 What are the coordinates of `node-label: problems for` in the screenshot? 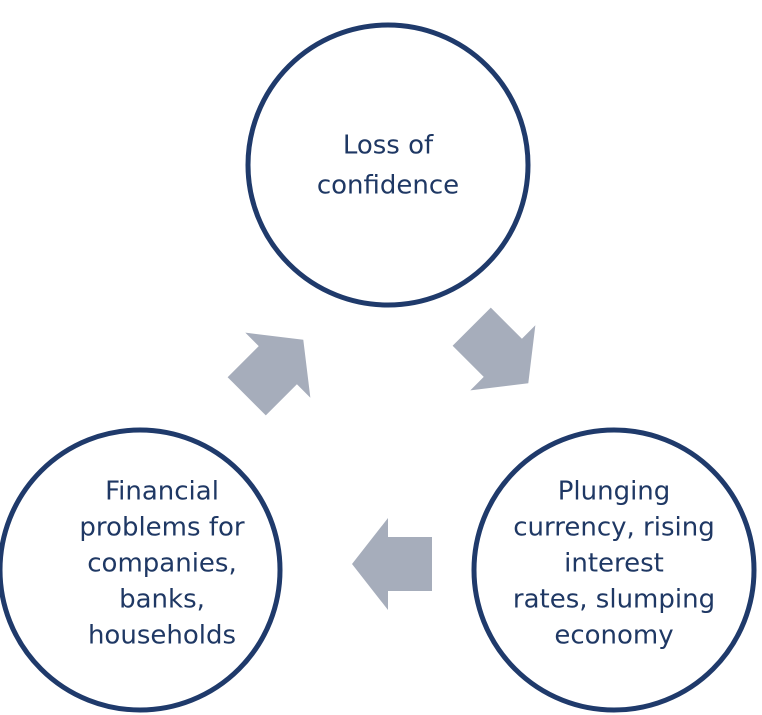 It's located at (161, 528).